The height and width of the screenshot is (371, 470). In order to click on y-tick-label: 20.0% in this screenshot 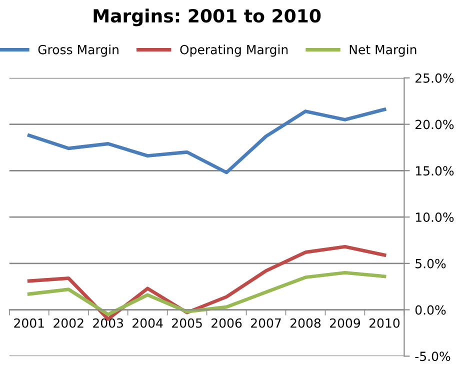, I will do `click(435, 125)`.